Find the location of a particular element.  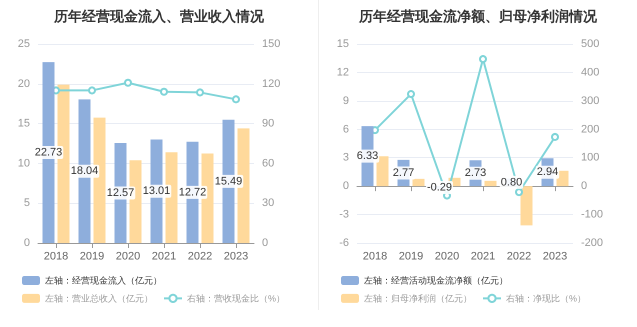

legend-label: 左轴：营业总收入（亿元） is located at coordinates (99, 298).